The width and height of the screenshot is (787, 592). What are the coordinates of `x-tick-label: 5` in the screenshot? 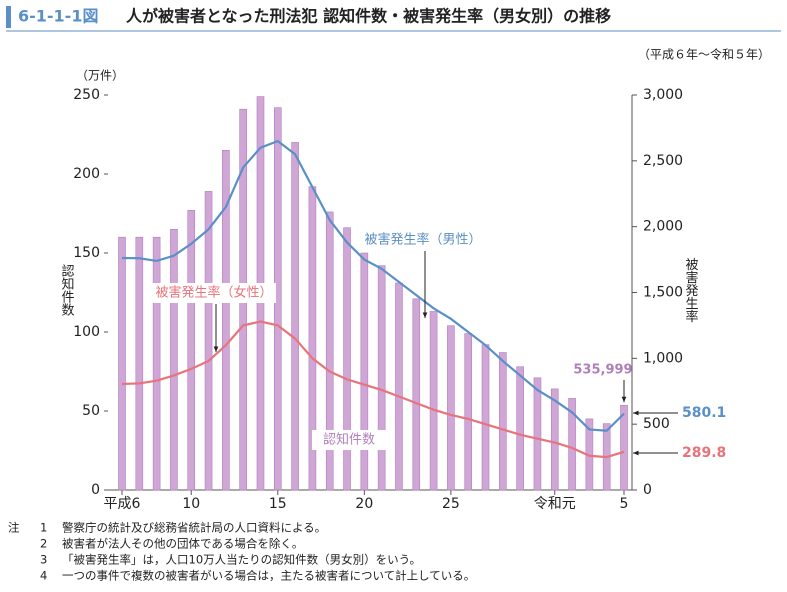 It's located at (624, 504).